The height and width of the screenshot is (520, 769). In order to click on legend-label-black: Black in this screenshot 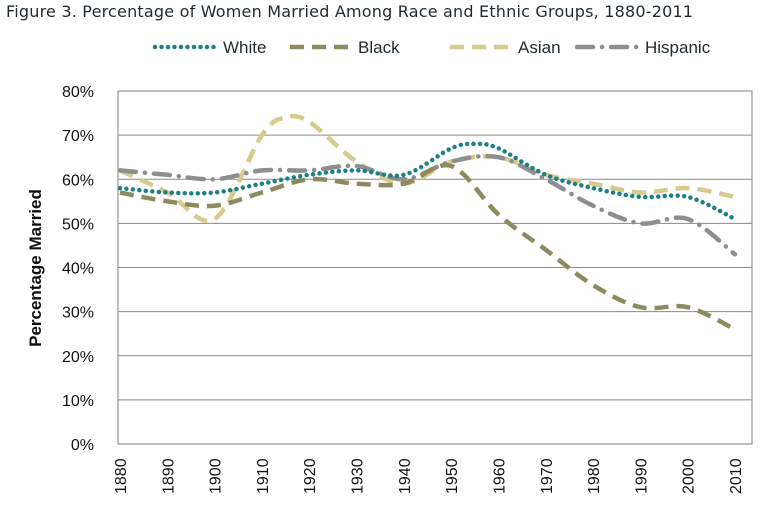, I will do `click(379, 47)`.